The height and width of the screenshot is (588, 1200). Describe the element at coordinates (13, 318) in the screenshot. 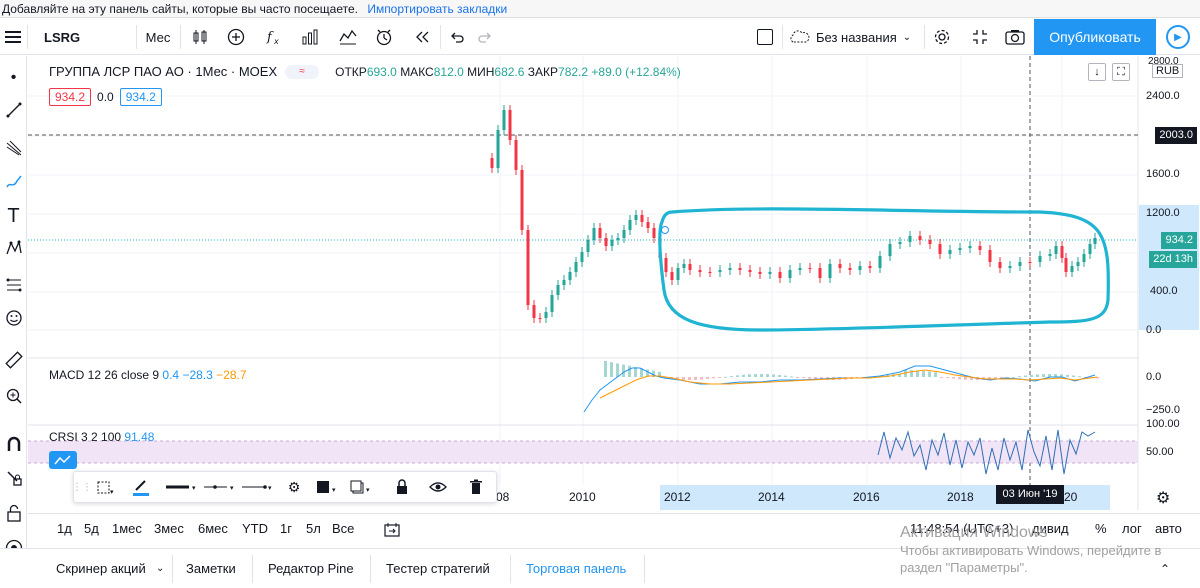

I see `emoji-icon` at that location.